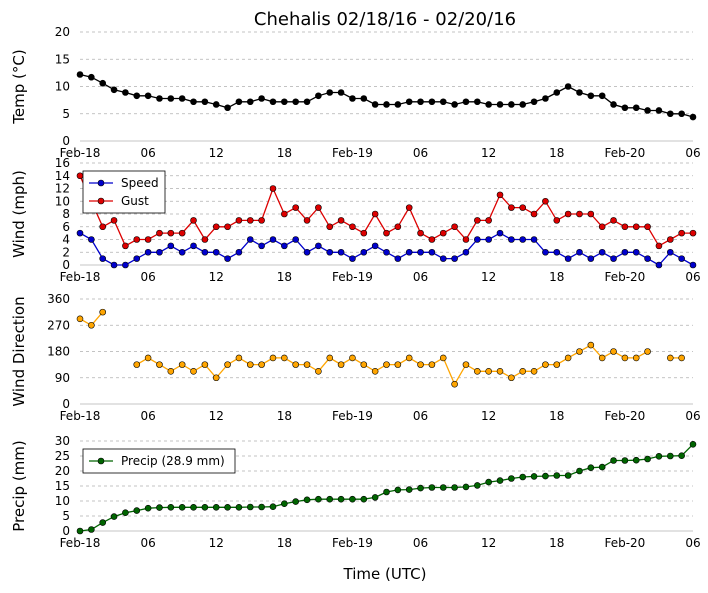 The image size is (708, 593). I want to click on legend-box, so click(124, 192).